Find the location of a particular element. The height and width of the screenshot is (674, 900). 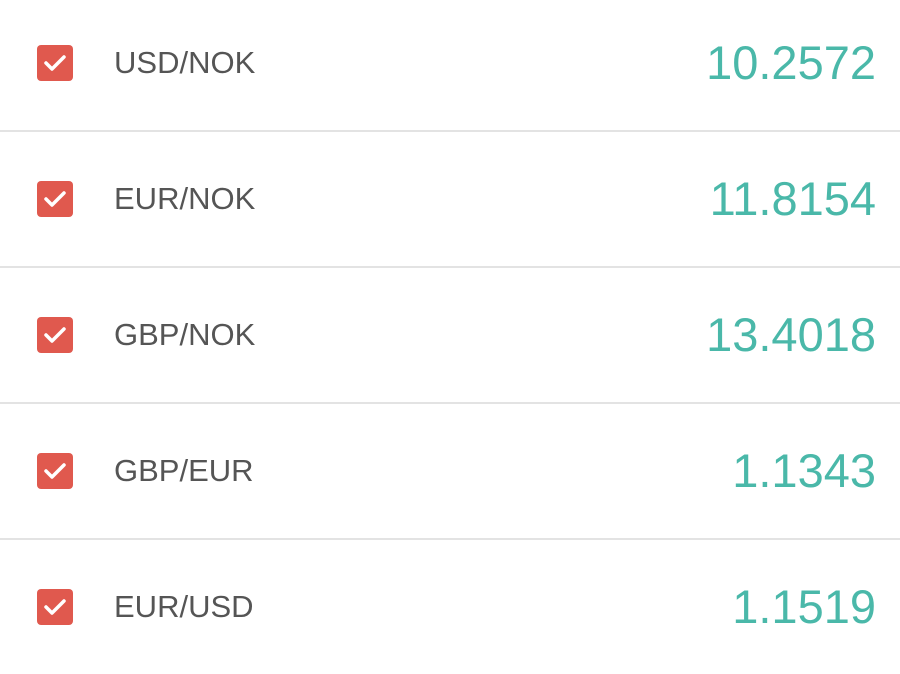

rate-value: 11.8154 is located at coordinates (792, 198).